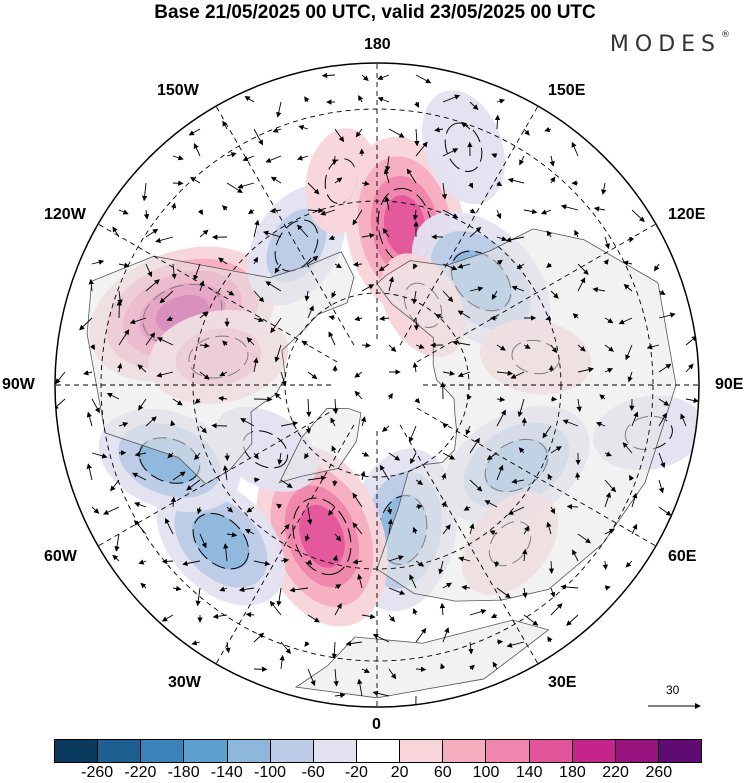 The image size is (750, 783). Describe the element at coordinates (376, 724) in the screenshot. I see `label-0: 0` at that location.